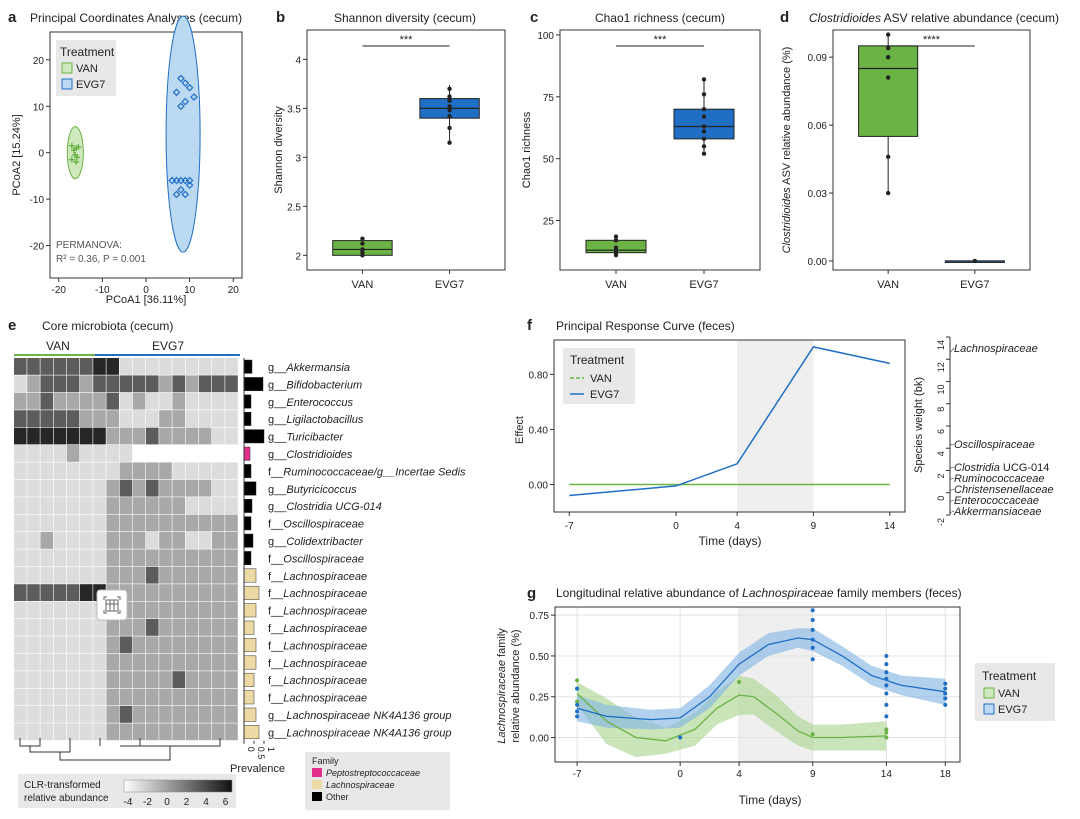  I want to click on ci-band-evg7, so click(761, 679).